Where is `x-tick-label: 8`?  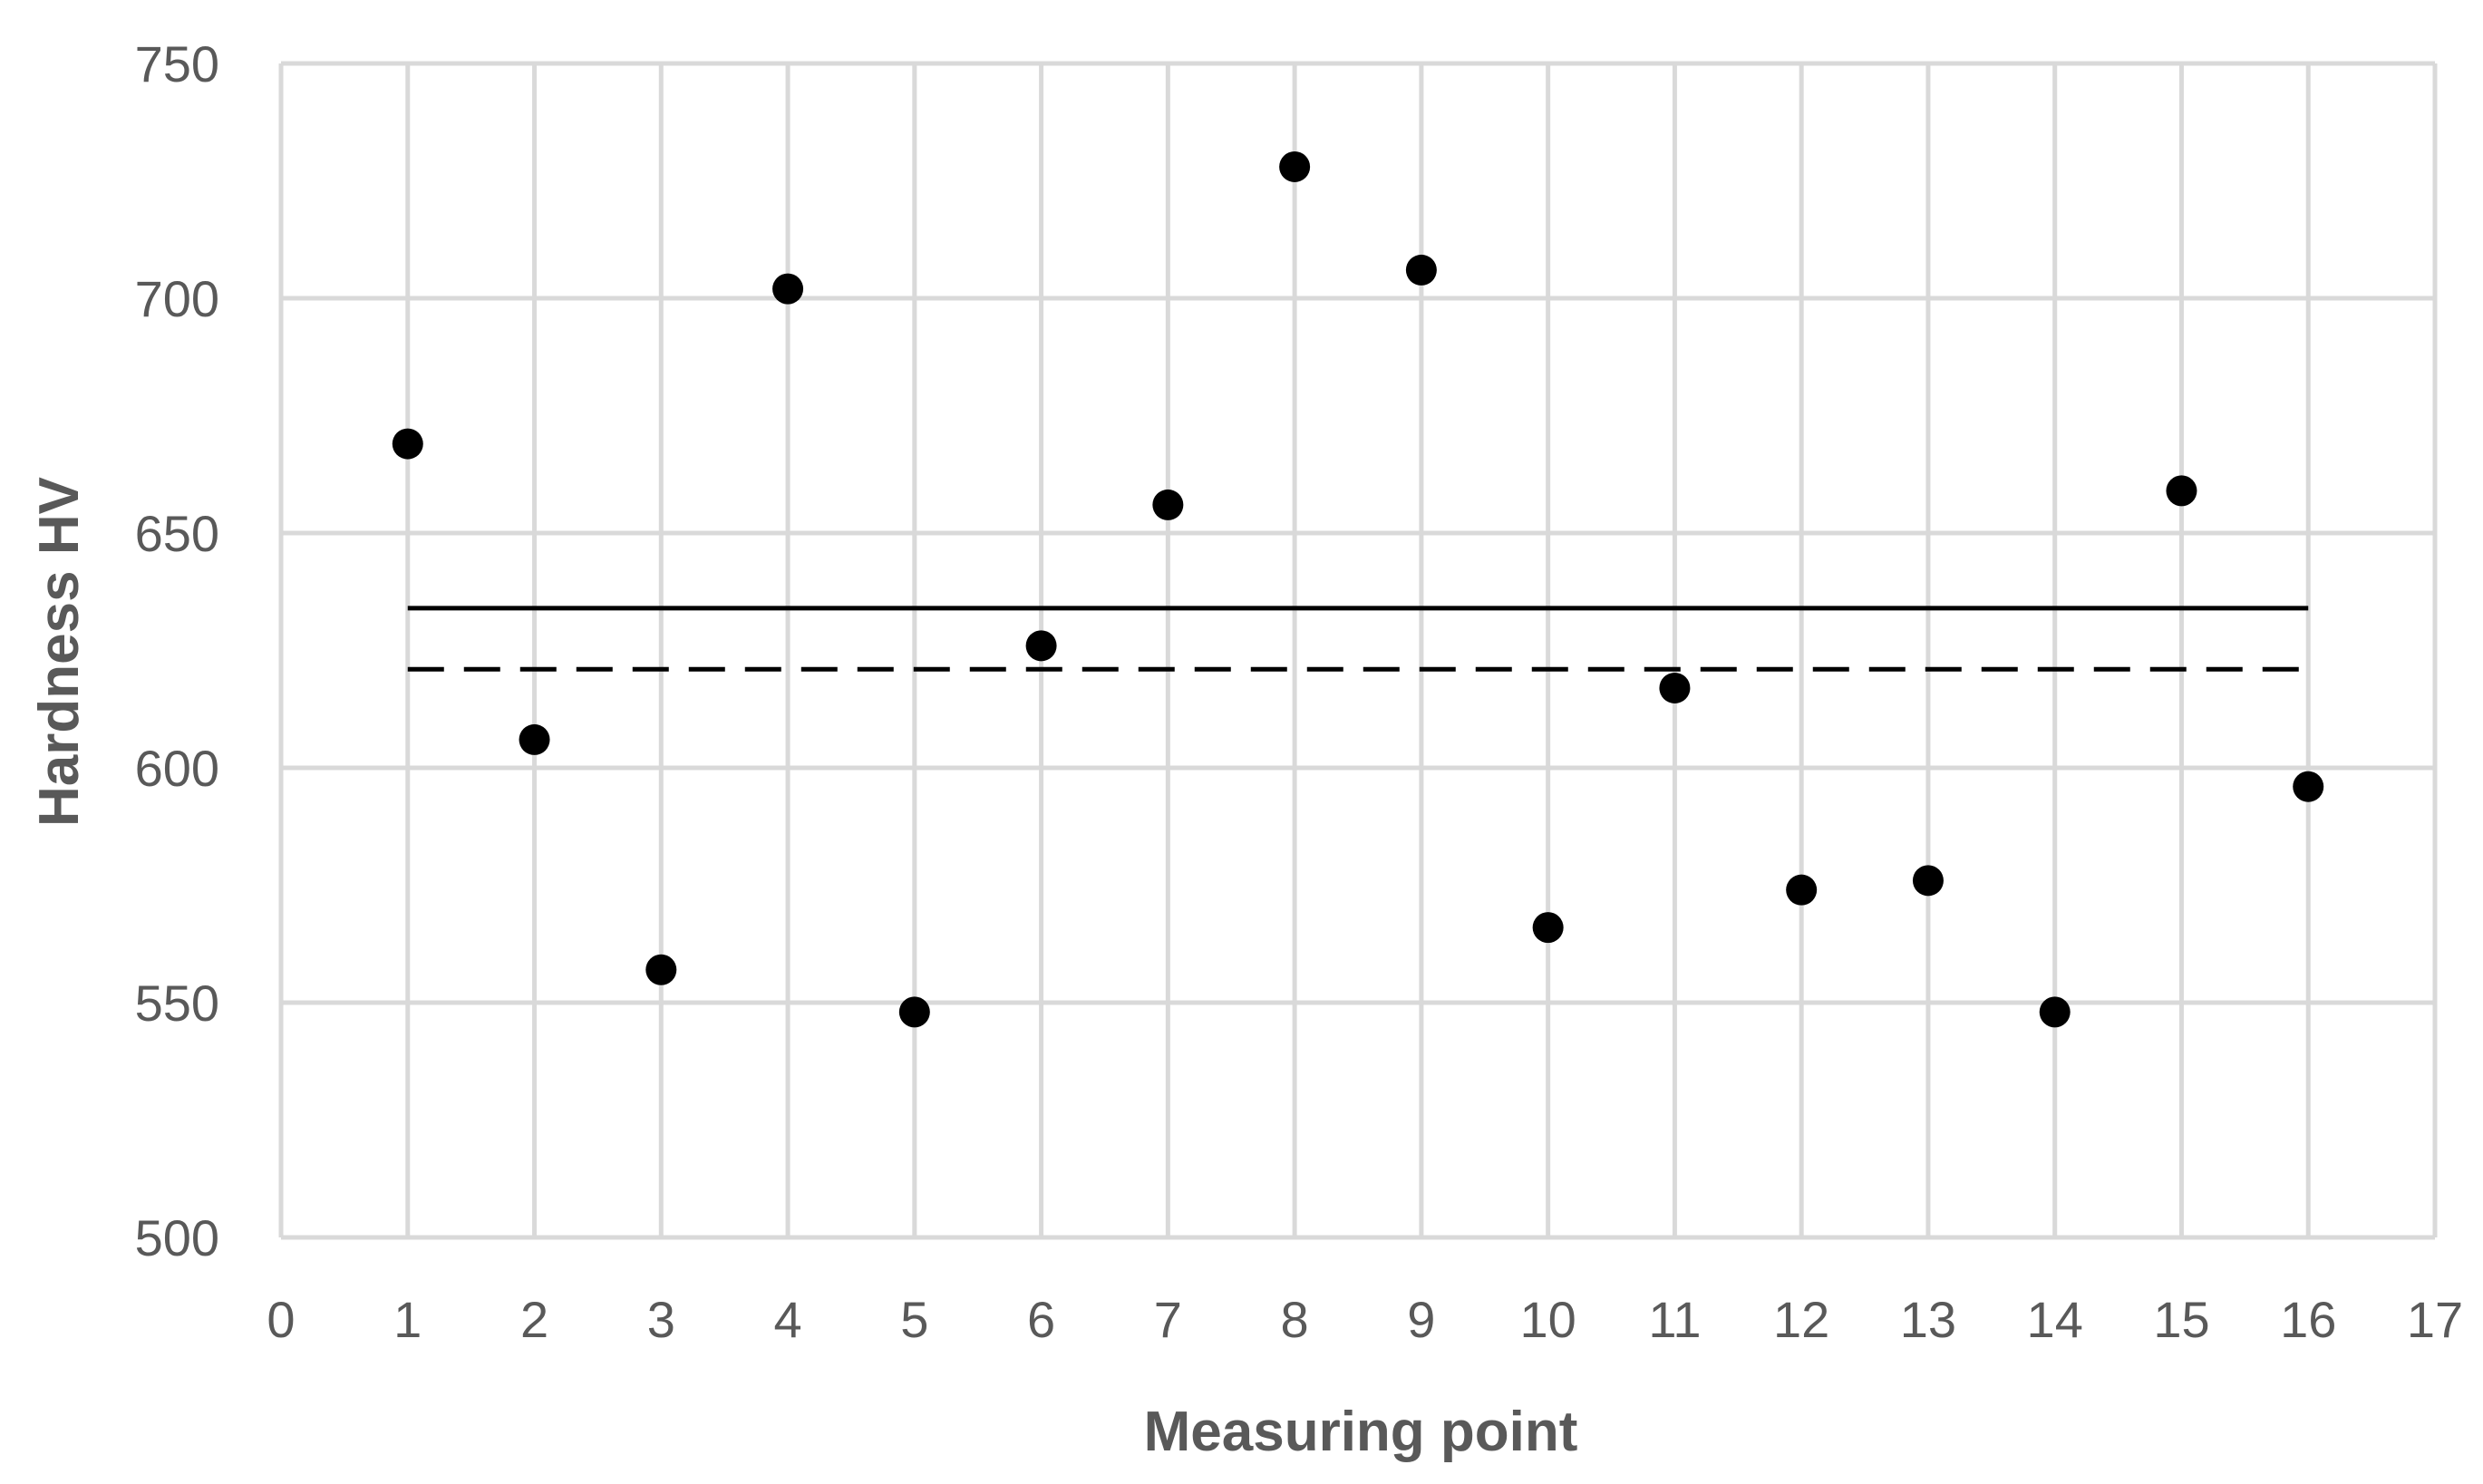
x-tick-label: 8 is located at coordinates (1295, 1319).